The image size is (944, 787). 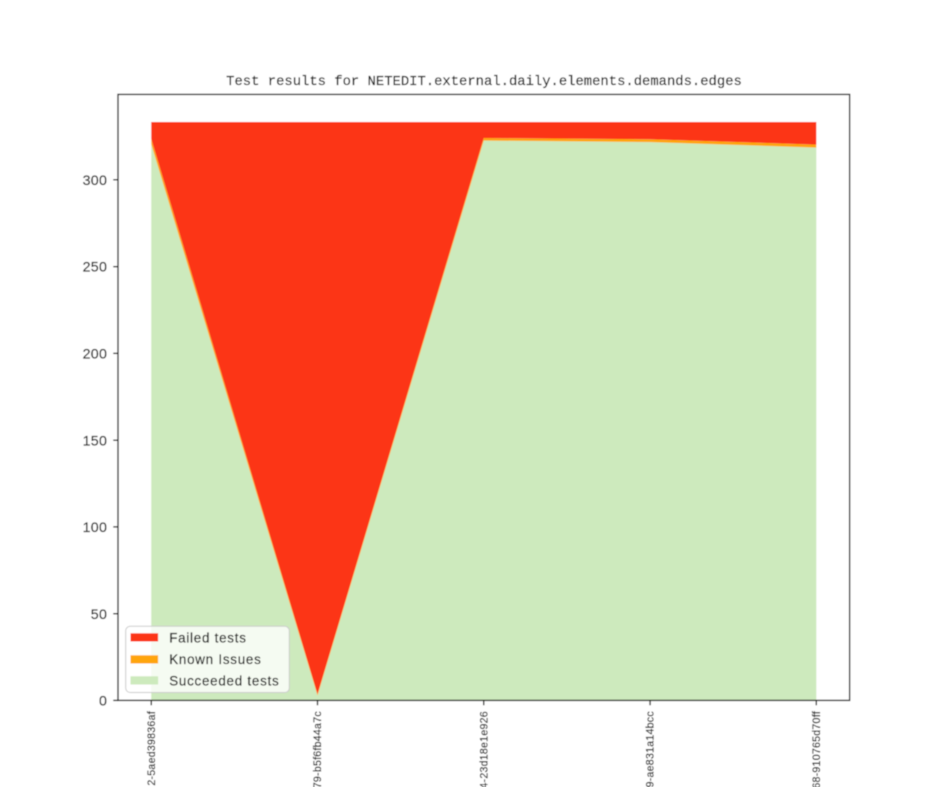 What do you see at coordinates (215, 659) in the screenshot?
I see `svg-text: Known Issues` at bounding box center [215, 659].